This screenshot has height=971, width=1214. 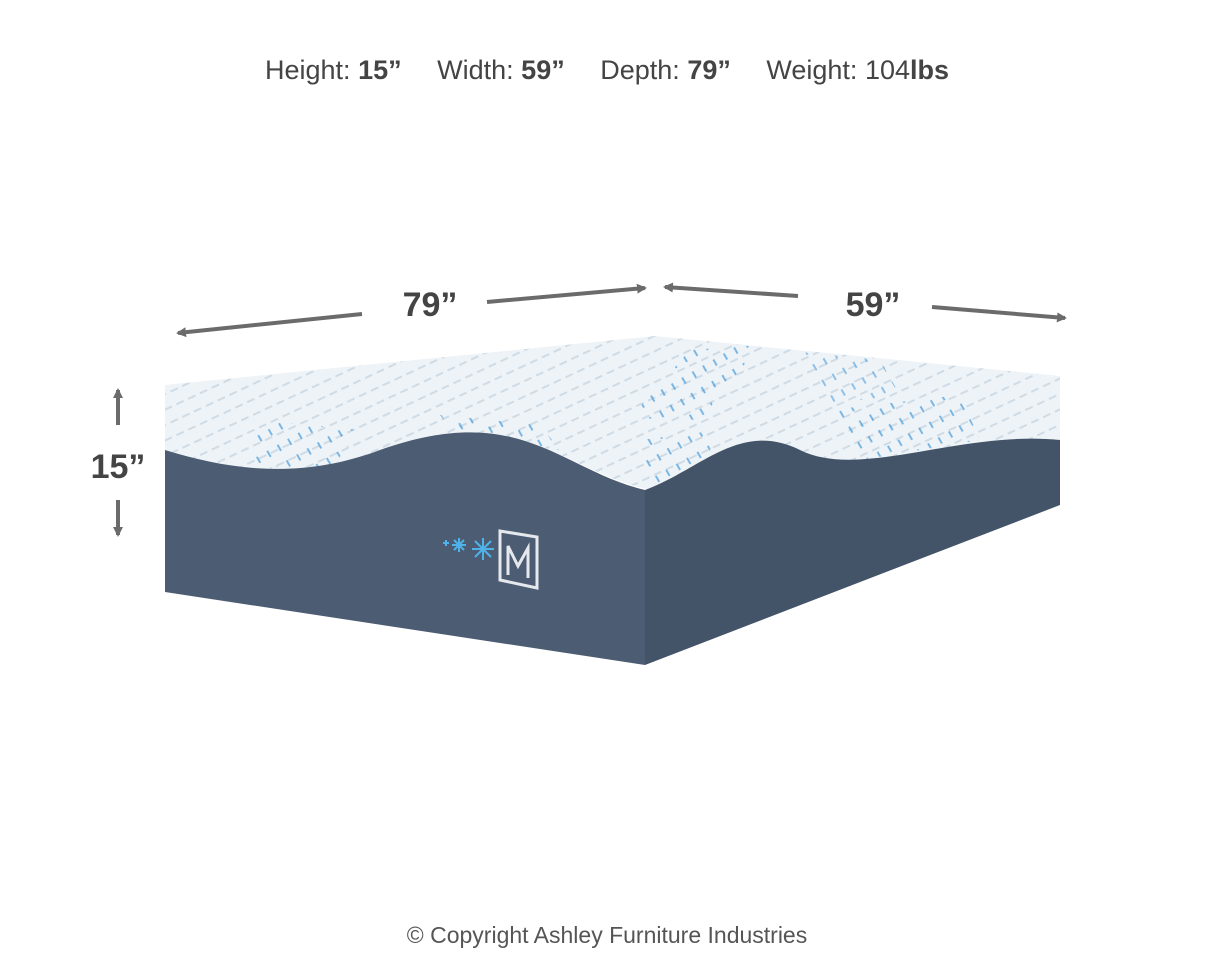 I want to click on spec-label: Weight:, so click(x=812, y=70).